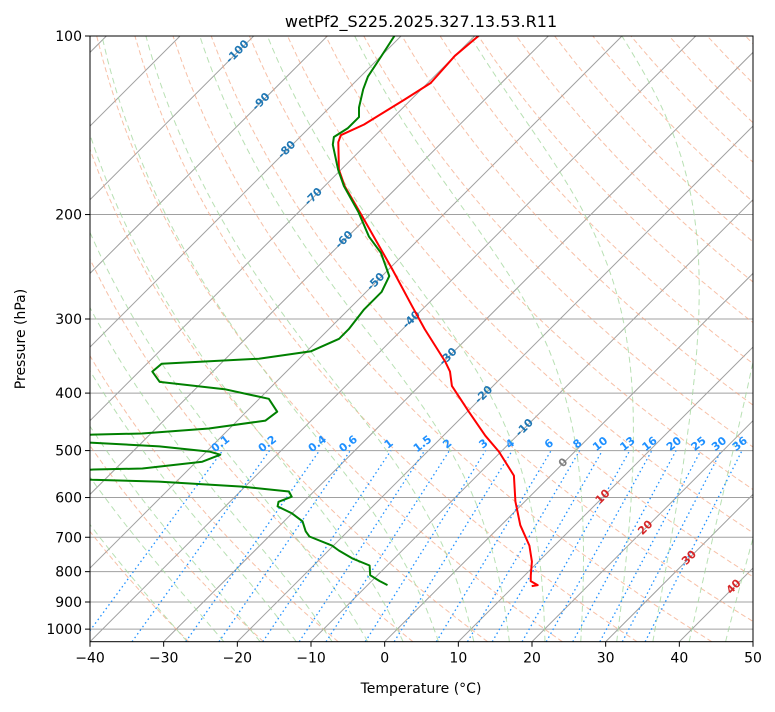 This screenshot has height=712, width=775. What do you see at coordinates (68, 37) in the screenshot?
I see `y-tick-label: 100` at bounding box center [68, 37].